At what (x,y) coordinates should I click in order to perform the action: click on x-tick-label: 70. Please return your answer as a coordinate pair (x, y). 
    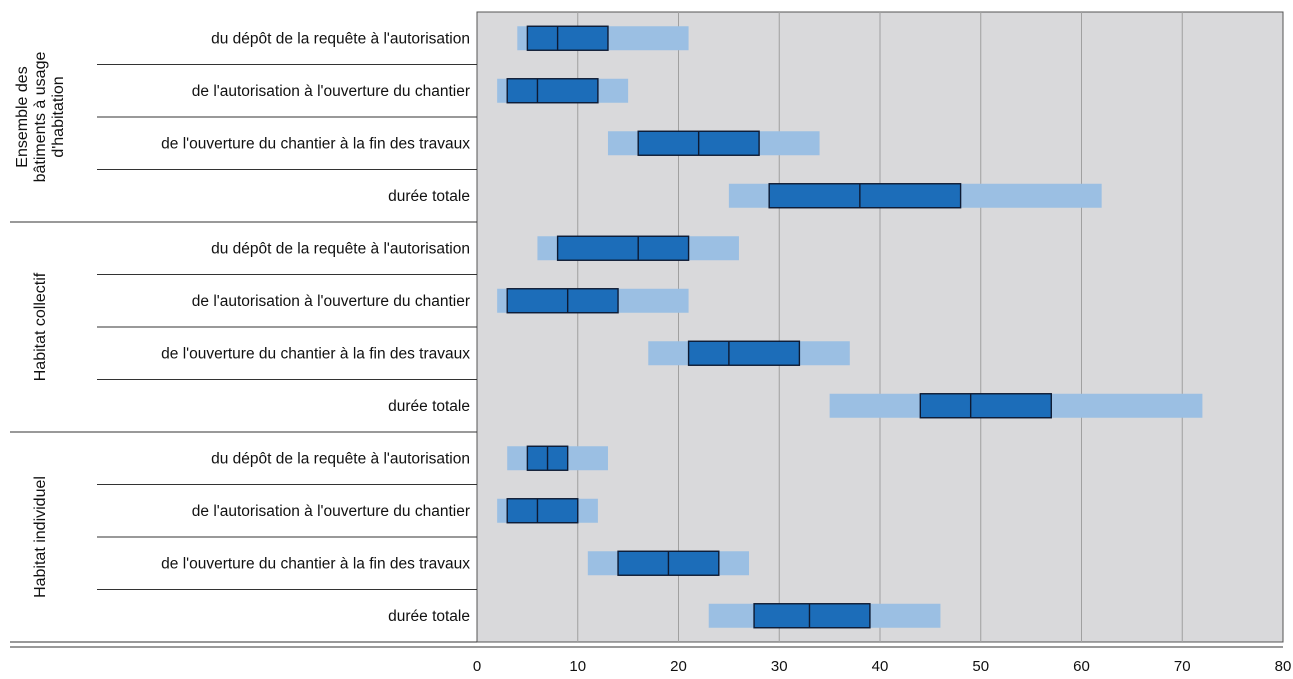
    Looking at the image, I should click on (1182, 666).